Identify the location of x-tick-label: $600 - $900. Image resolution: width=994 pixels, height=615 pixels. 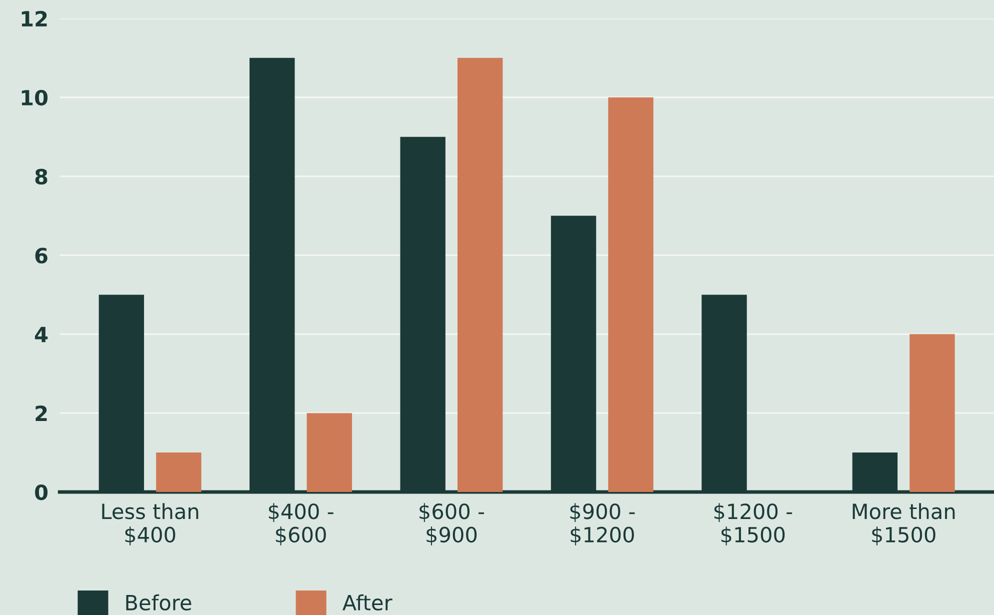
(452, 524).